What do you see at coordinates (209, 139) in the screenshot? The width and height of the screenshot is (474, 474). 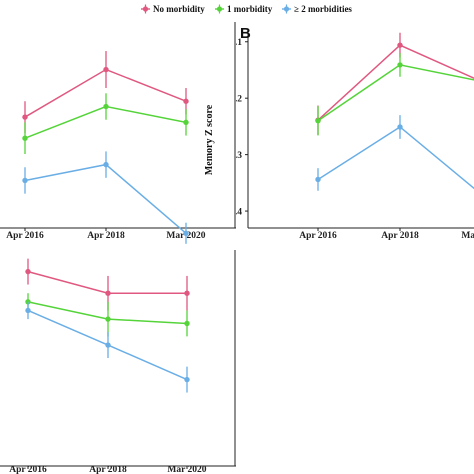 I see `y-axis-title: Memory Z score` at bounding box center [209, 139].